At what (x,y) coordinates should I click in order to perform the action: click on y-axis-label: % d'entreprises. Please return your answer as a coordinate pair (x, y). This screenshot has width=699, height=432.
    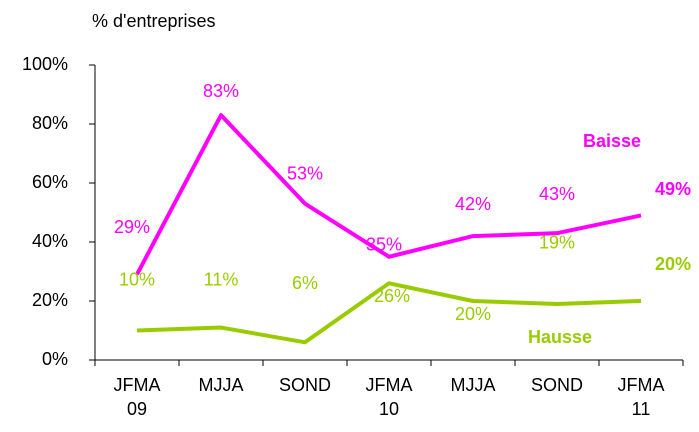
    Looking at the image, I should click on (154, 21).